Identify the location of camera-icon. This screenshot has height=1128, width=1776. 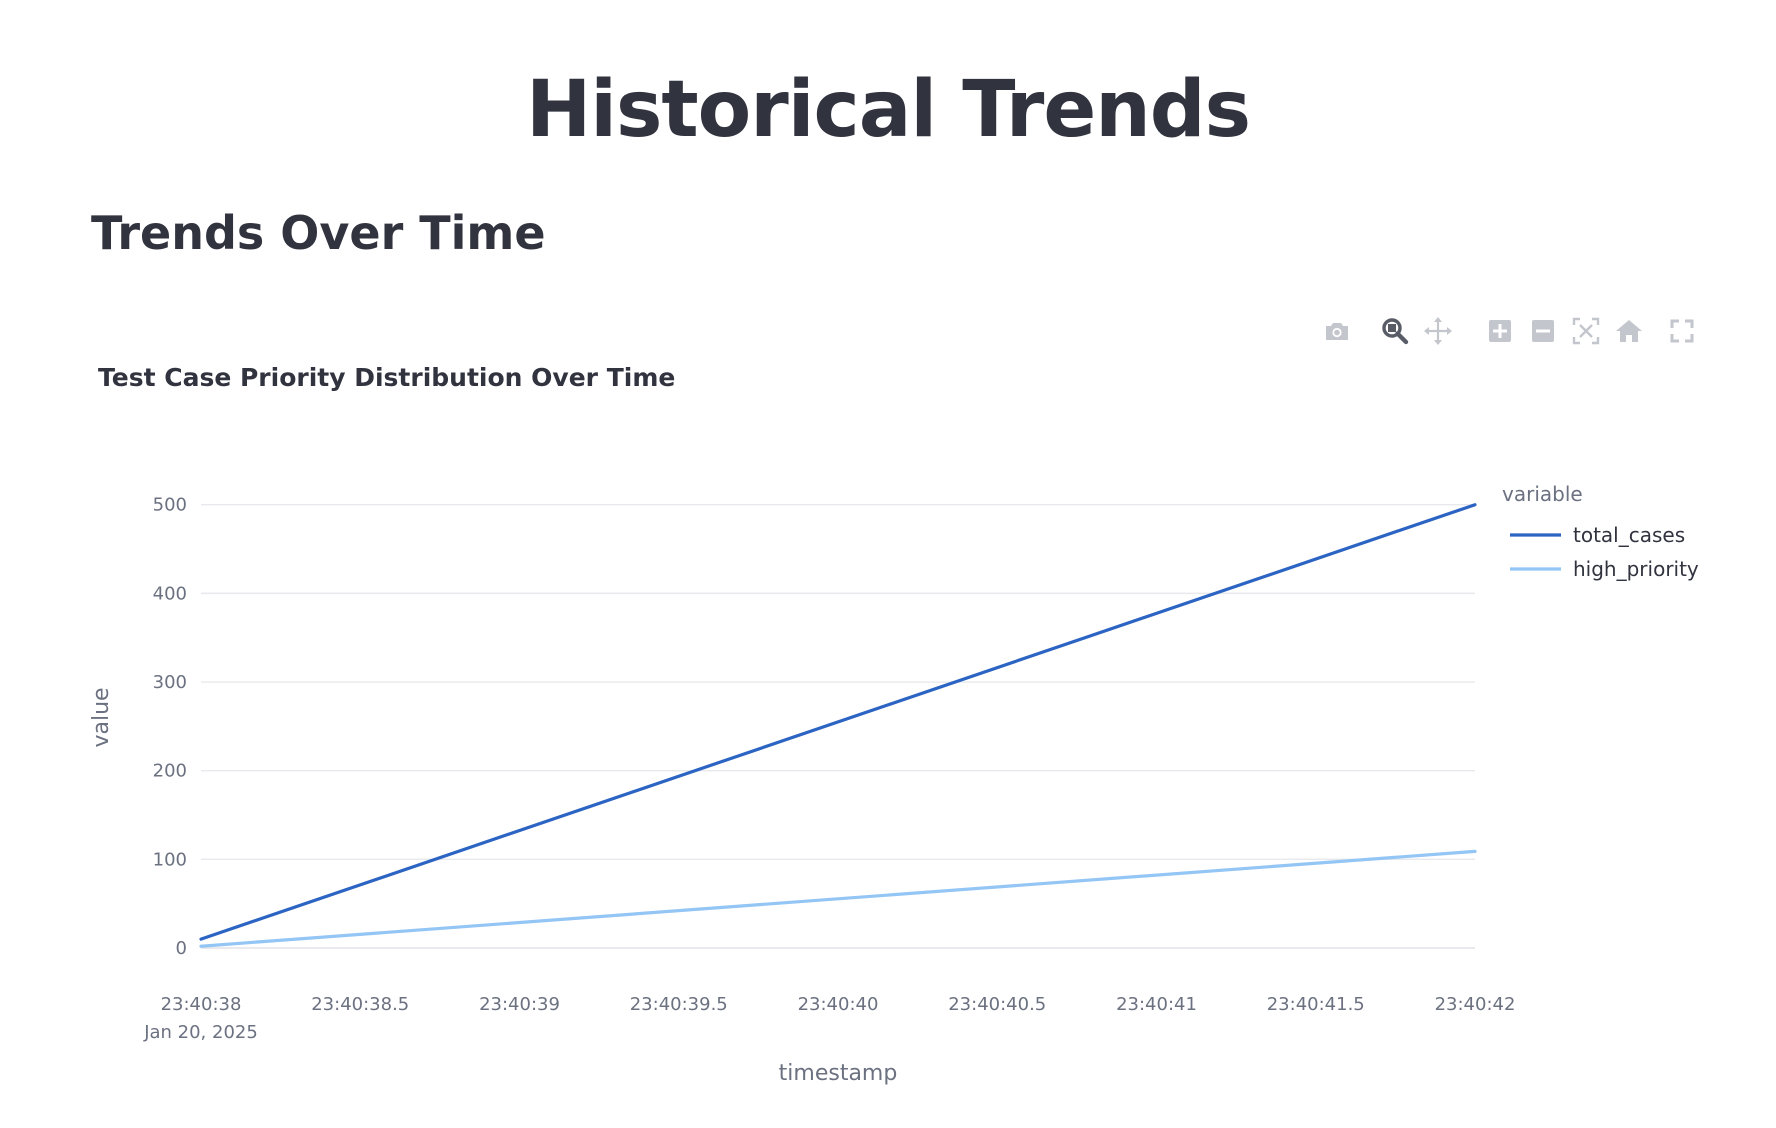
(1337, 331).